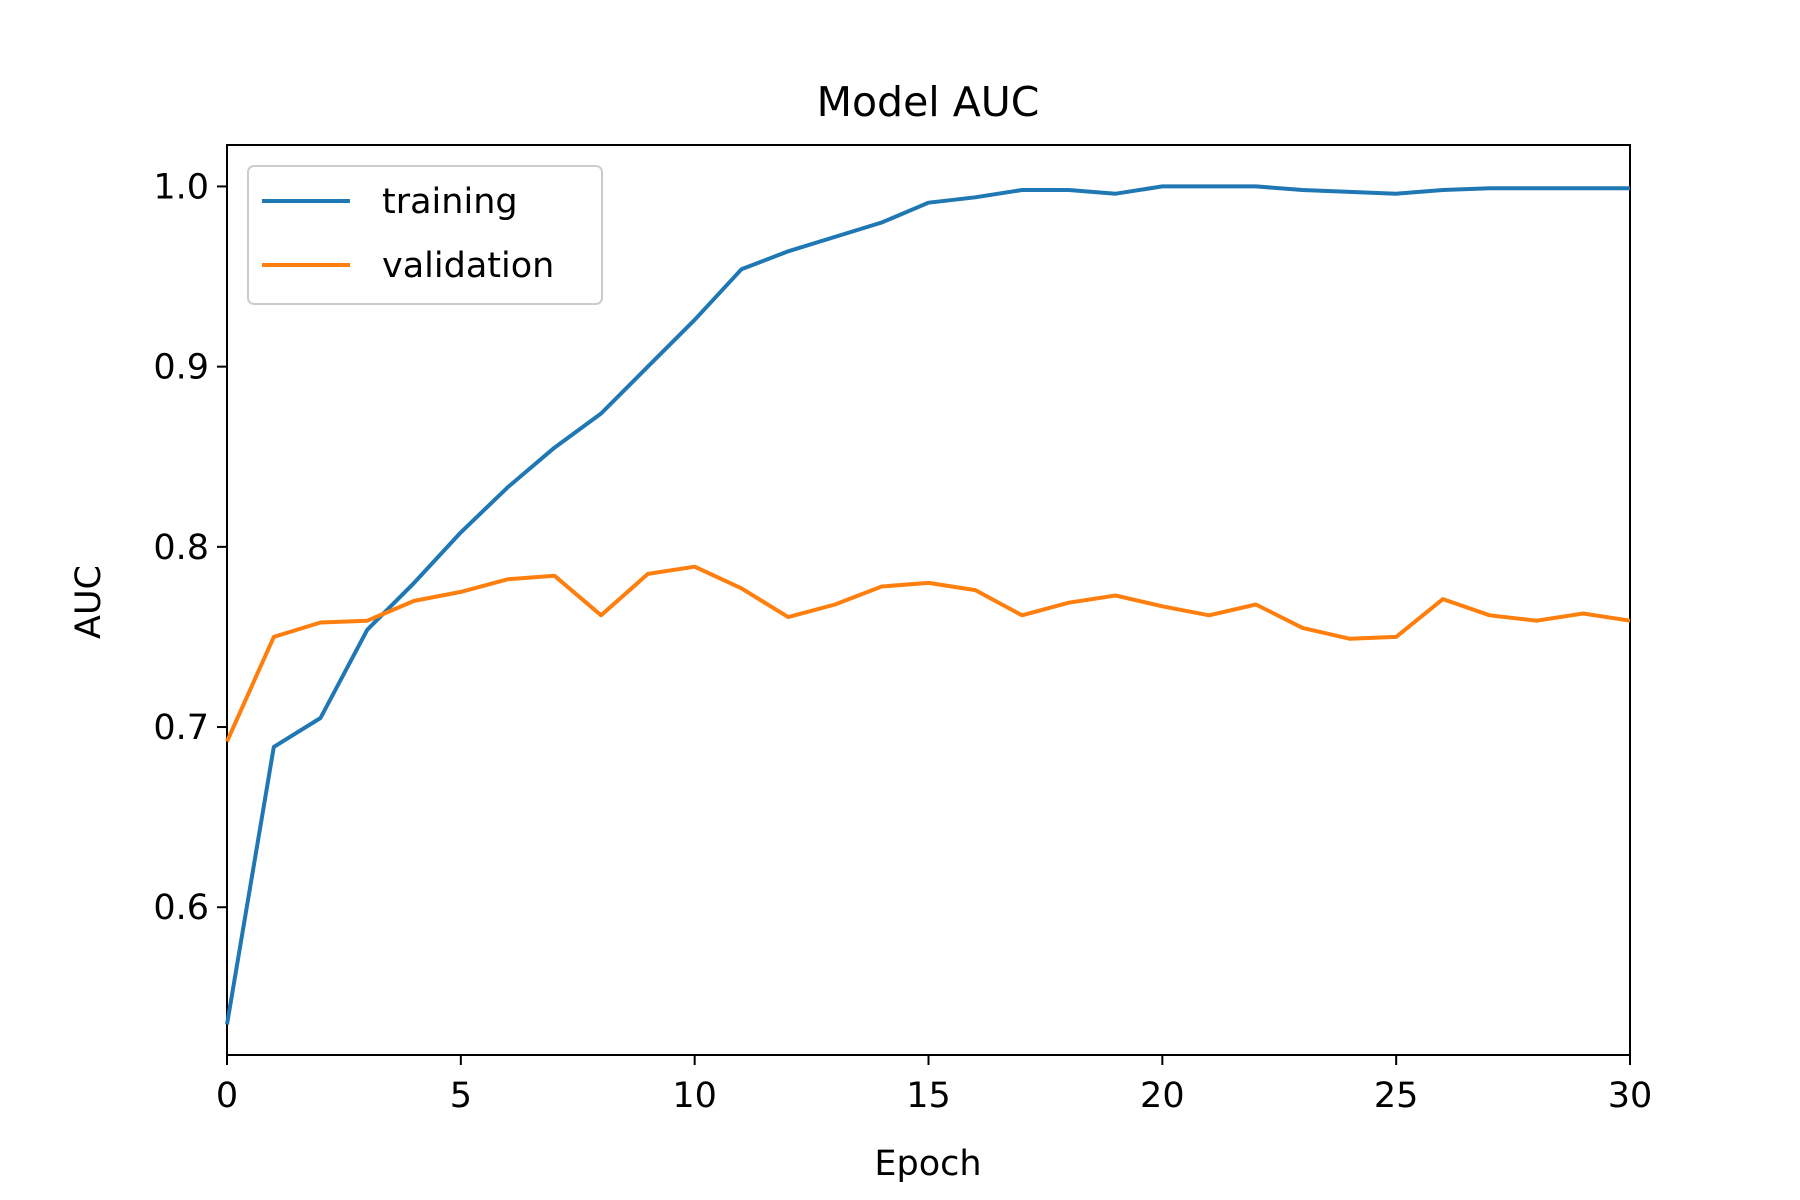 This screenshot has height=1200, width=1800. I want to click on x-tick-label-0: 0, so click(227, 1096).